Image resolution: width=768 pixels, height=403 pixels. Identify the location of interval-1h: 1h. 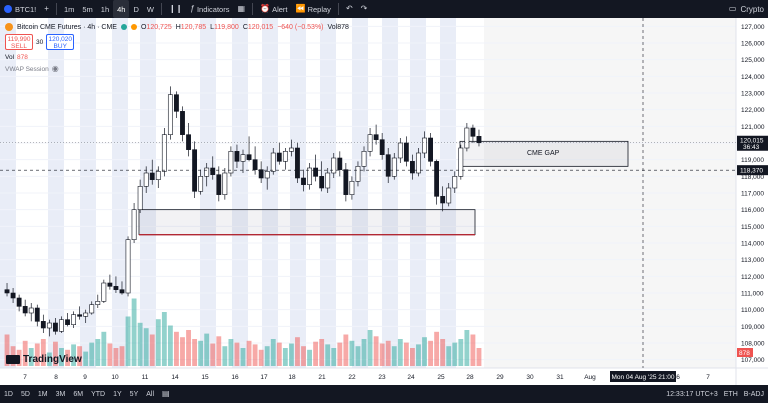
(105, 9).